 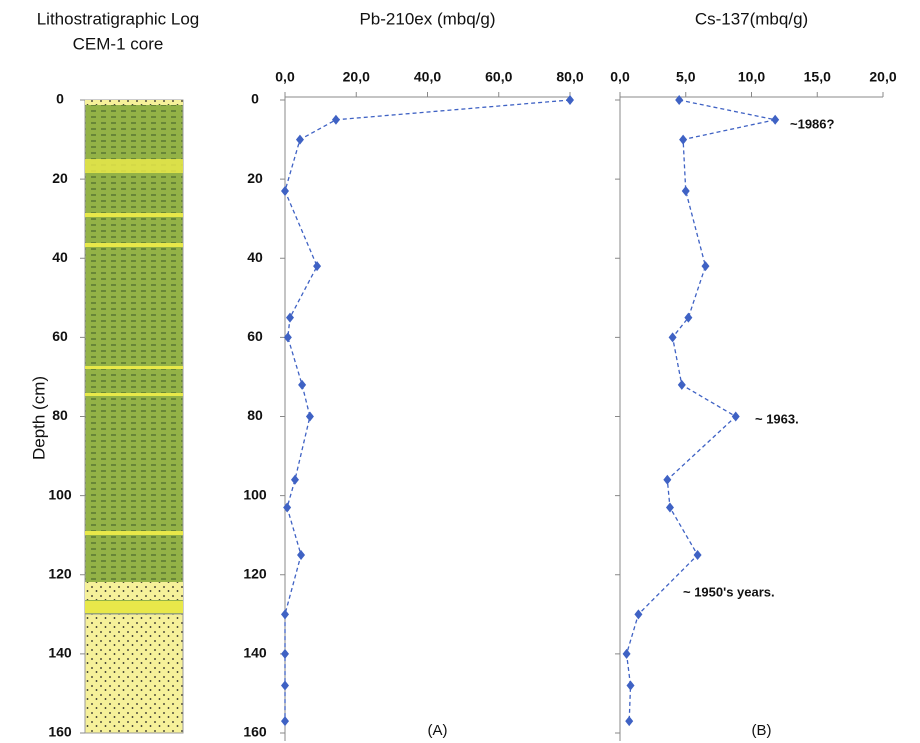 What do you see at coordinates (751, 18) in the screenshot?
I see `chart-title: Cs-137(mbq/g)` at bounding box center [751, 18].